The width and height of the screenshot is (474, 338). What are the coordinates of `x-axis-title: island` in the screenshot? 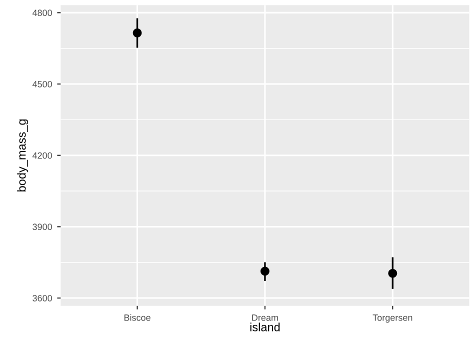 It's located at (265, 327).